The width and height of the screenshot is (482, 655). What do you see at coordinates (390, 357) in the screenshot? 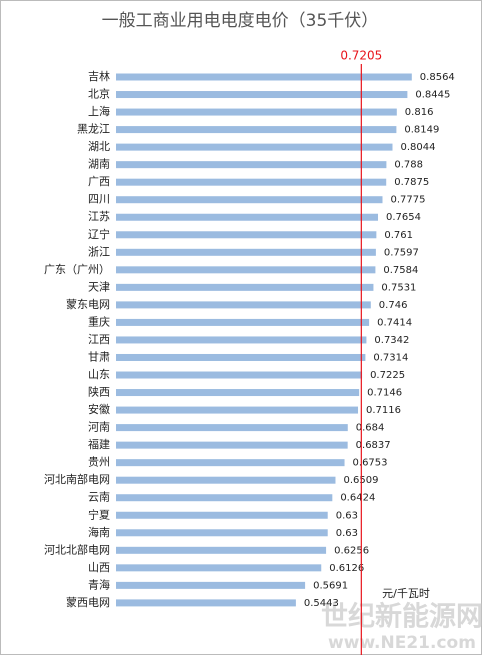
I see `value-label: 0.7314` at bounding box center [390, 357].